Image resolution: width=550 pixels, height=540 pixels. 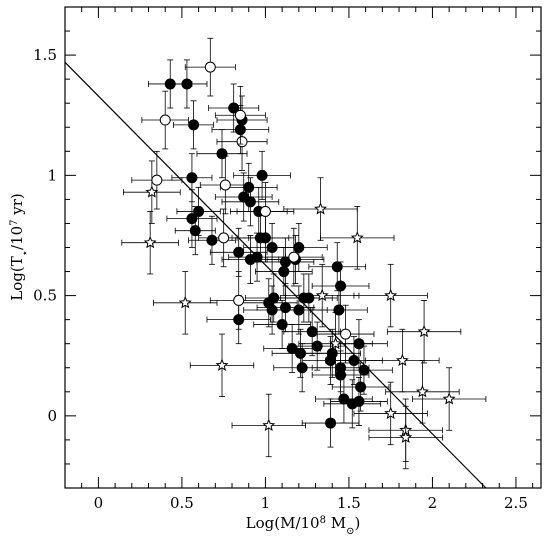 What do you see at coordinates (349, 503) in the screenshot?
I see `x-tick-label: 1.5` at bounding box center [349, 503].